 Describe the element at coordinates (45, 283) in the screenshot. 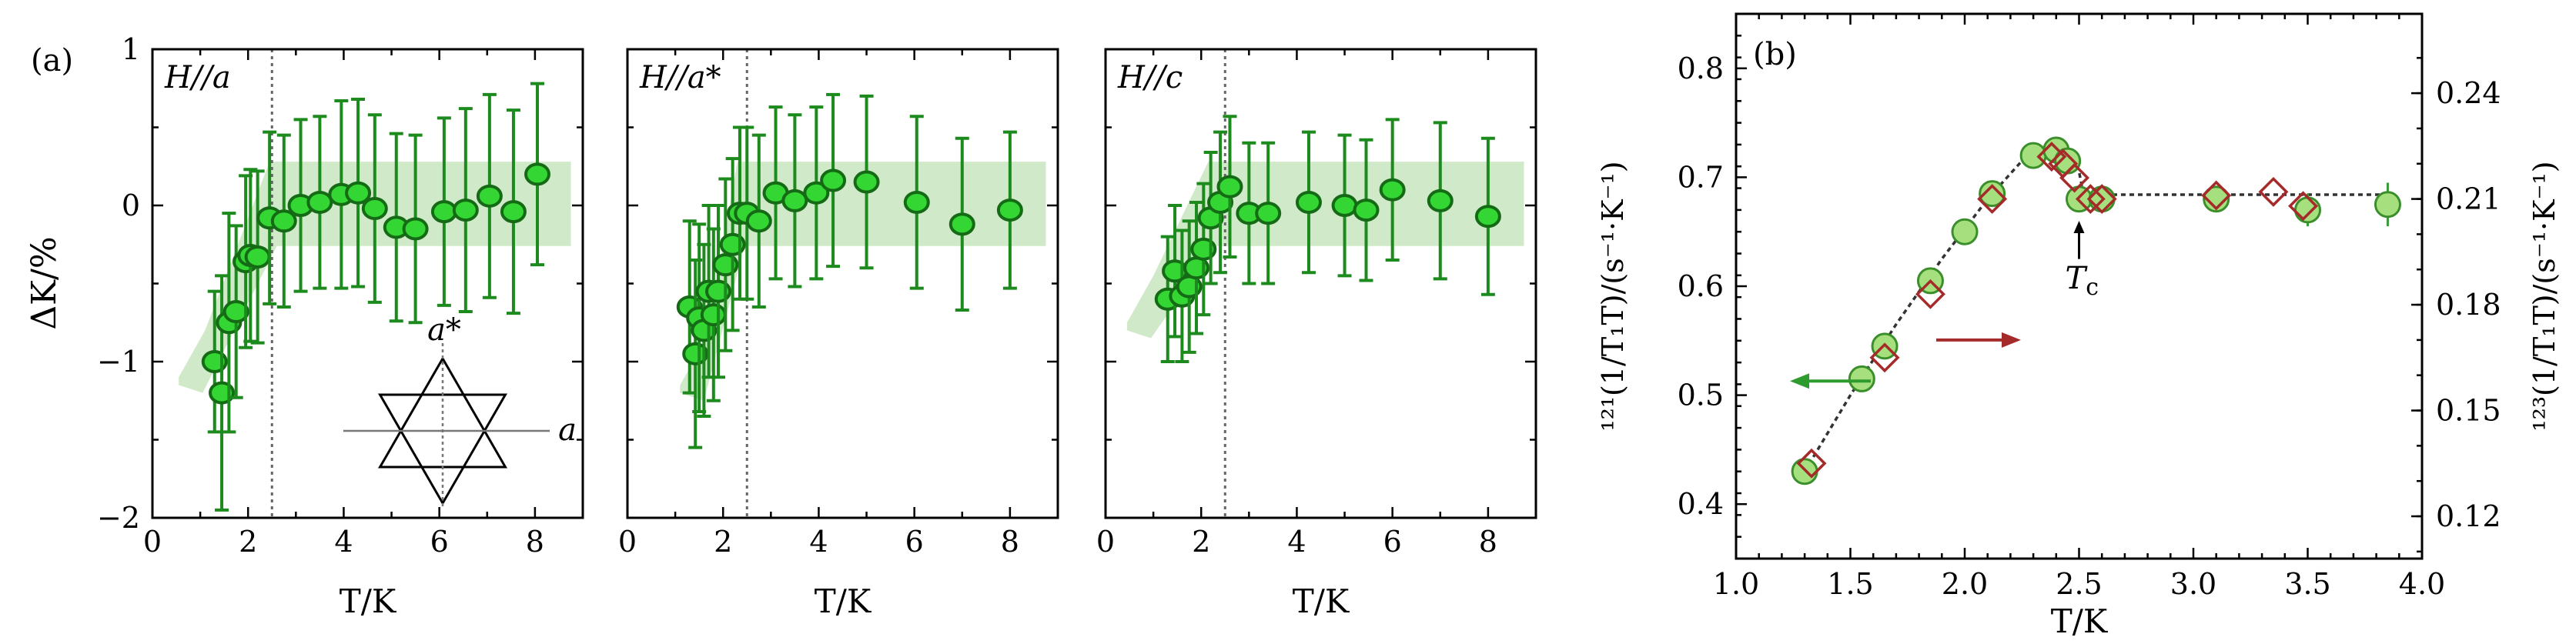

I see `y-axis-label: ΔK/%` at that location.